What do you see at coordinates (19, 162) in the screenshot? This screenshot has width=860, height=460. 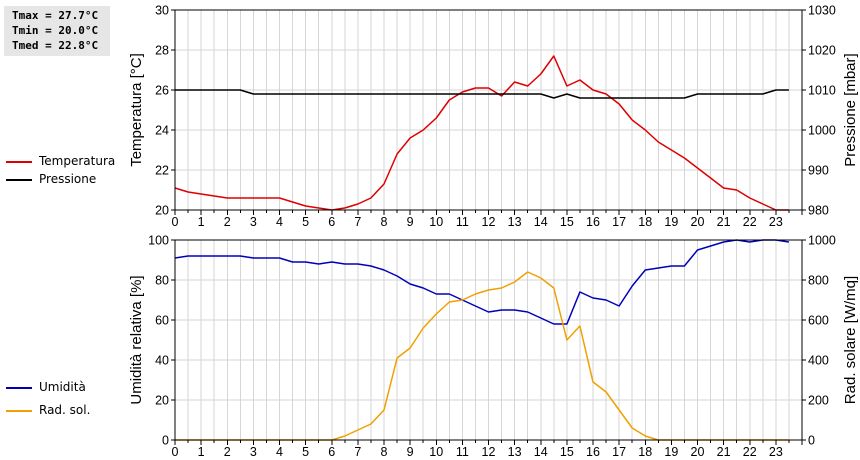 I see `legend-swatch-temperatura` at bounding box center [19, 162].